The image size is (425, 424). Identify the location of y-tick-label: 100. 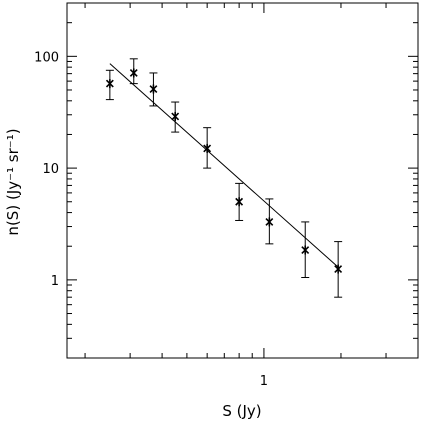
(46, 57).